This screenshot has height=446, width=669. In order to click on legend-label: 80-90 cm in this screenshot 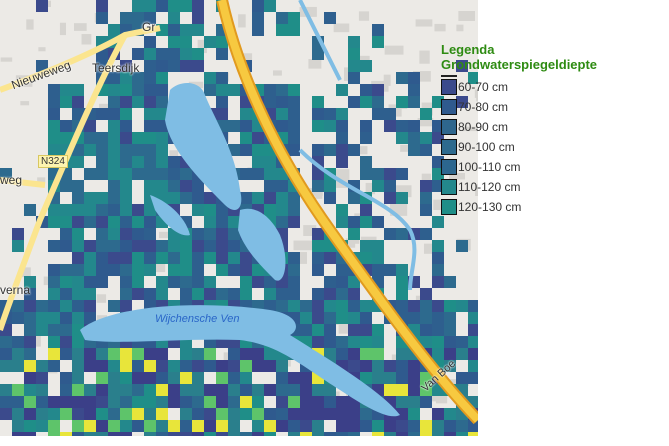, I will do `click(483, 127)`.